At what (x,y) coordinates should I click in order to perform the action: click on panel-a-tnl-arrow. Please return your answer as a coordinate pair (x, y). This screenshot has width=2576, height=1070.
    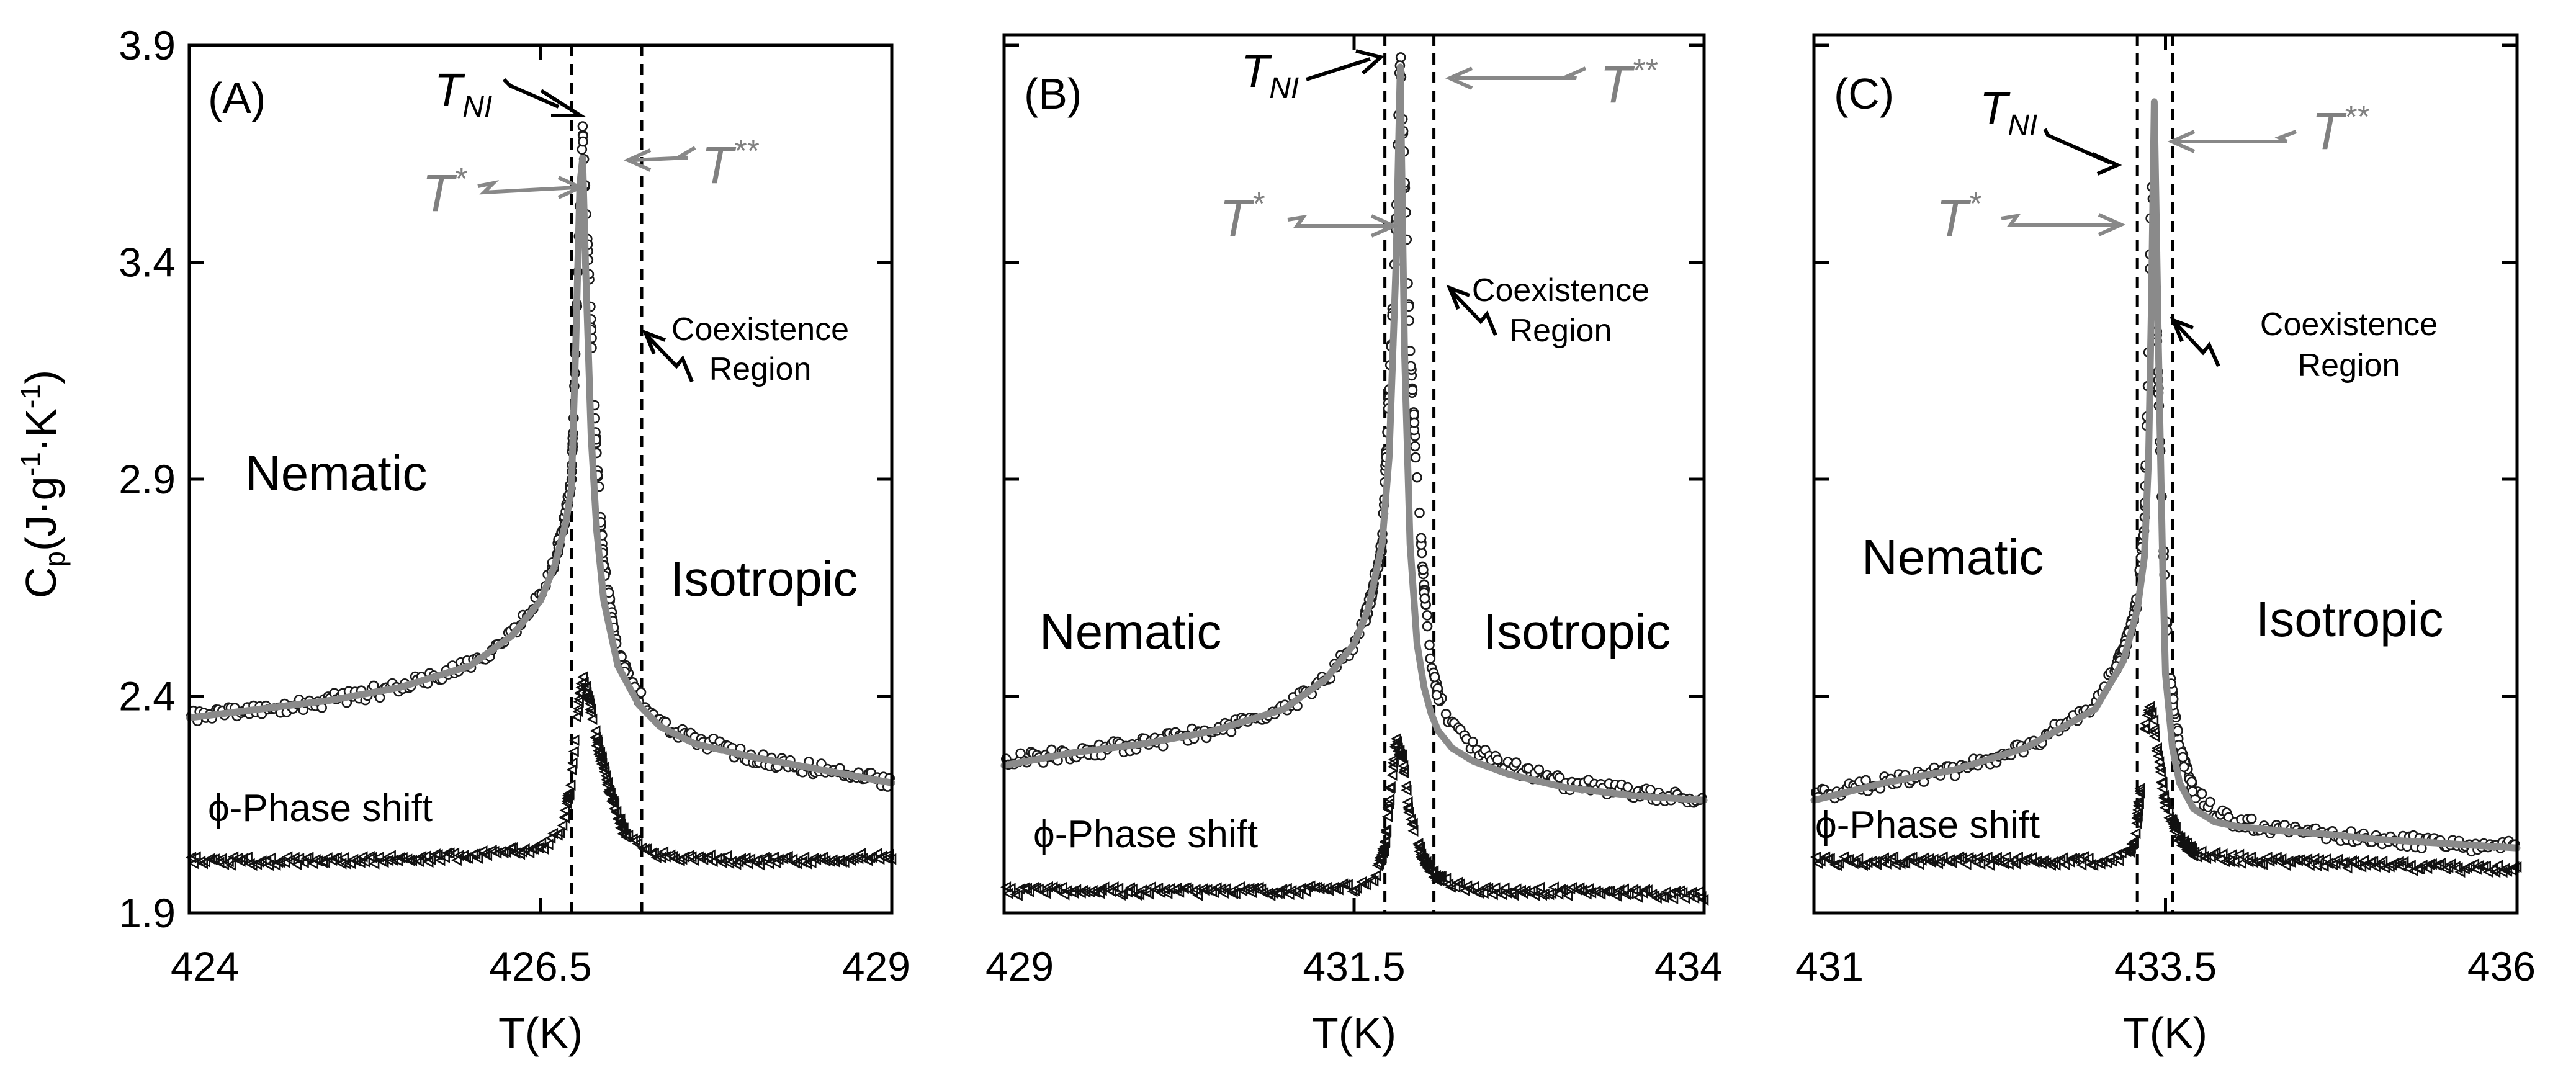
    Looking at the image, I should click on (544, 98).